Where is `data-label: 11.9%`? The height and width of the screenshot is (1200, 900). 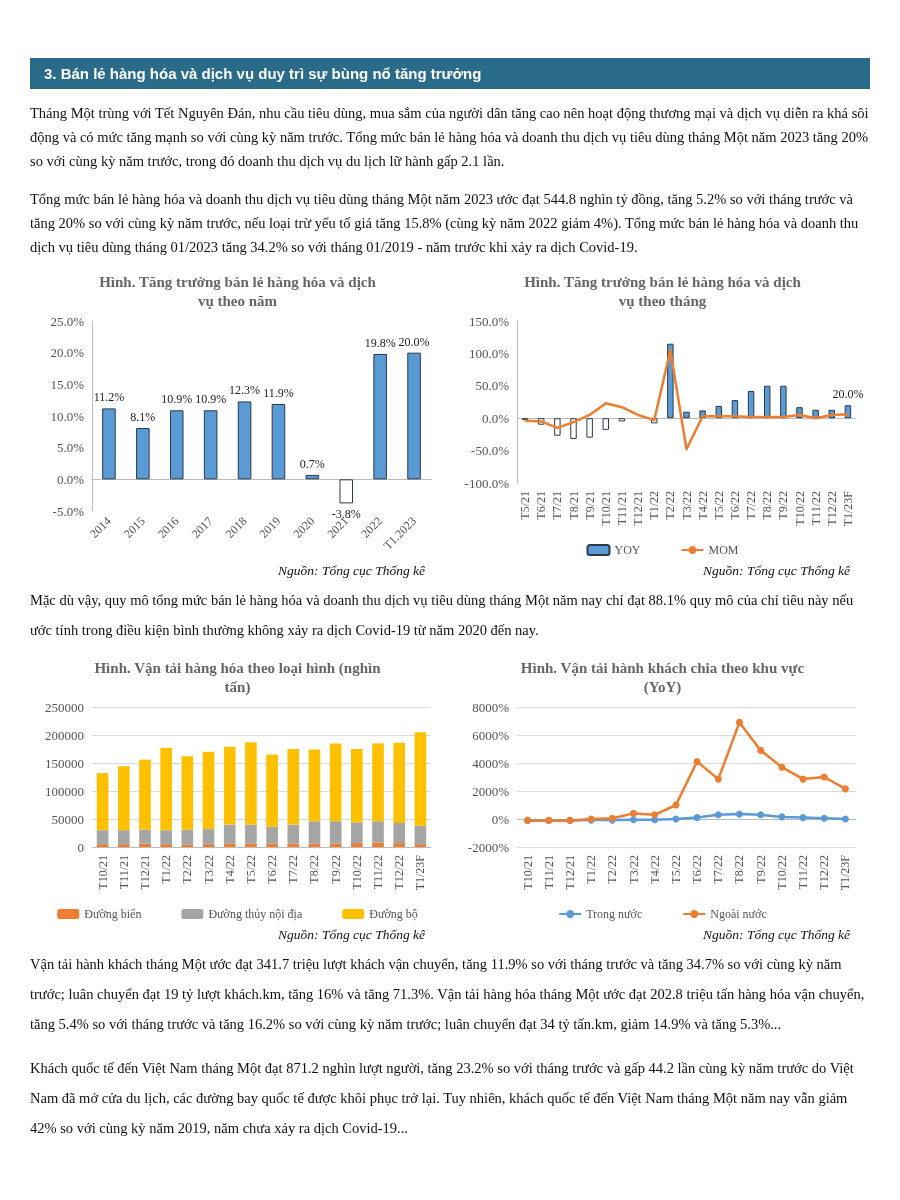 data-label: 11.9% is located at coordinates (278, 392).